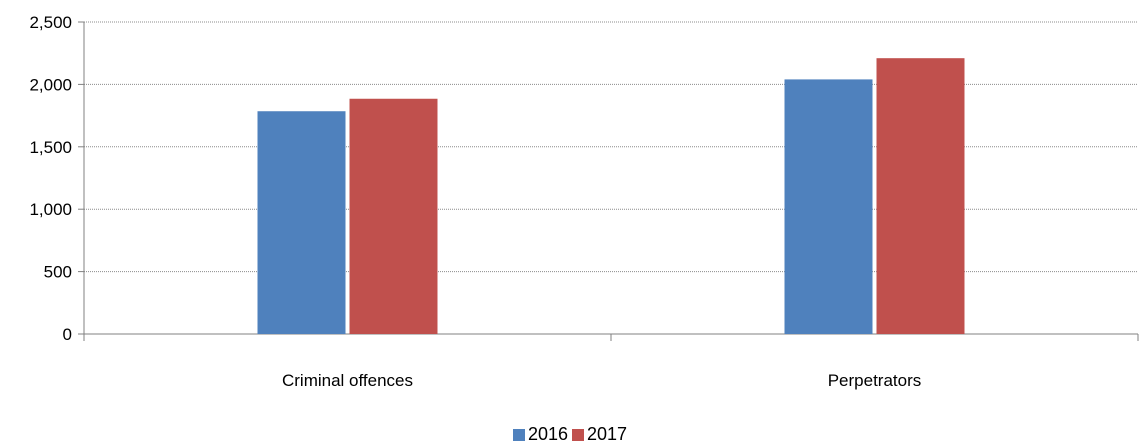 This screenshot has height=445, width=1140. I want to click on bar-2017-perpetrators, so click(920, 196).